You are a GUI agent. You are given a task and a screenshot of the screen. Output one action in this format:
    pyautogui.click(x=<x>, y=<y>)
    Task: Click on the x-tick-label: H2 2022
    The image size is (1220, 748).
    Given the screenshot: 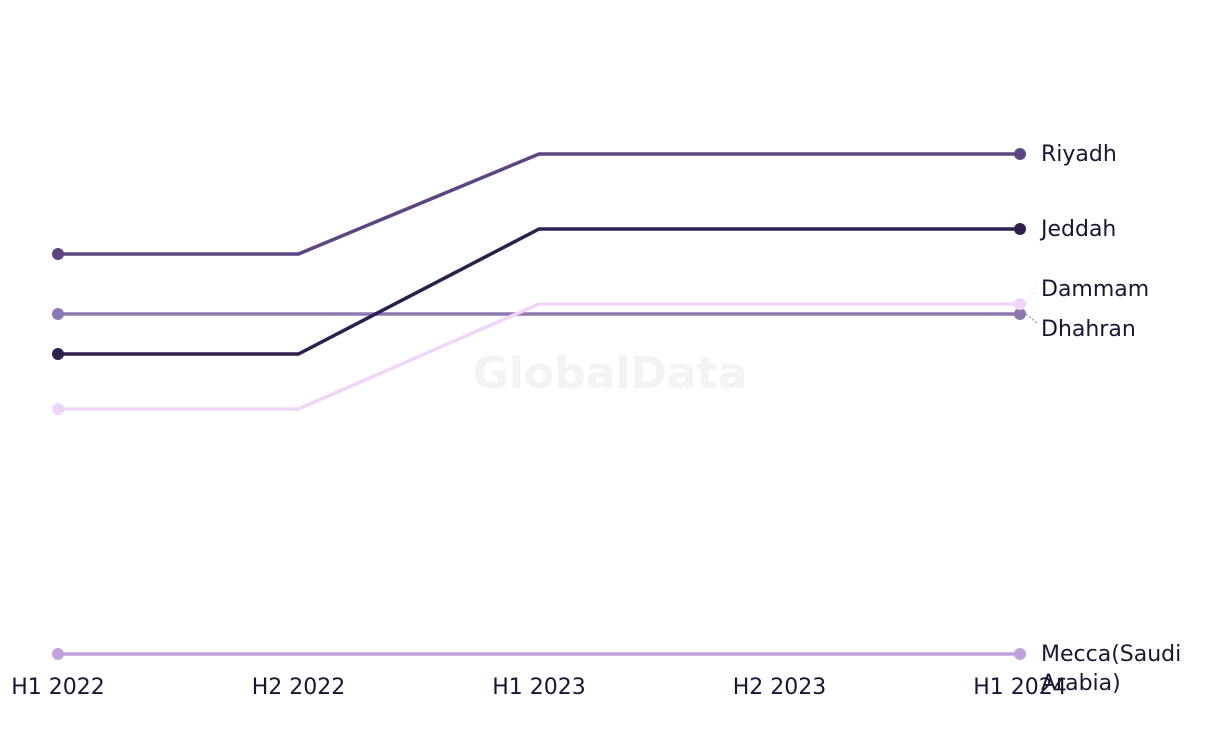 What is the action you would take?
    pyautogui.click(x=299, y=687)
    